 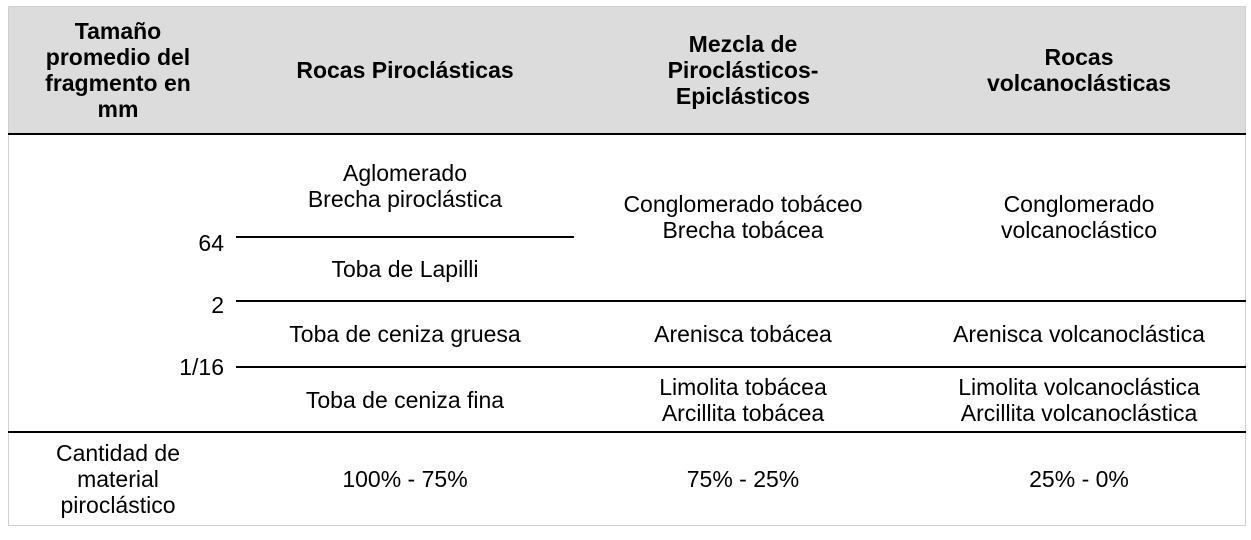 I want to click on piroclasticas-coarse: Aglomerado Brecha piroclástica, so click(x=405, y=186).